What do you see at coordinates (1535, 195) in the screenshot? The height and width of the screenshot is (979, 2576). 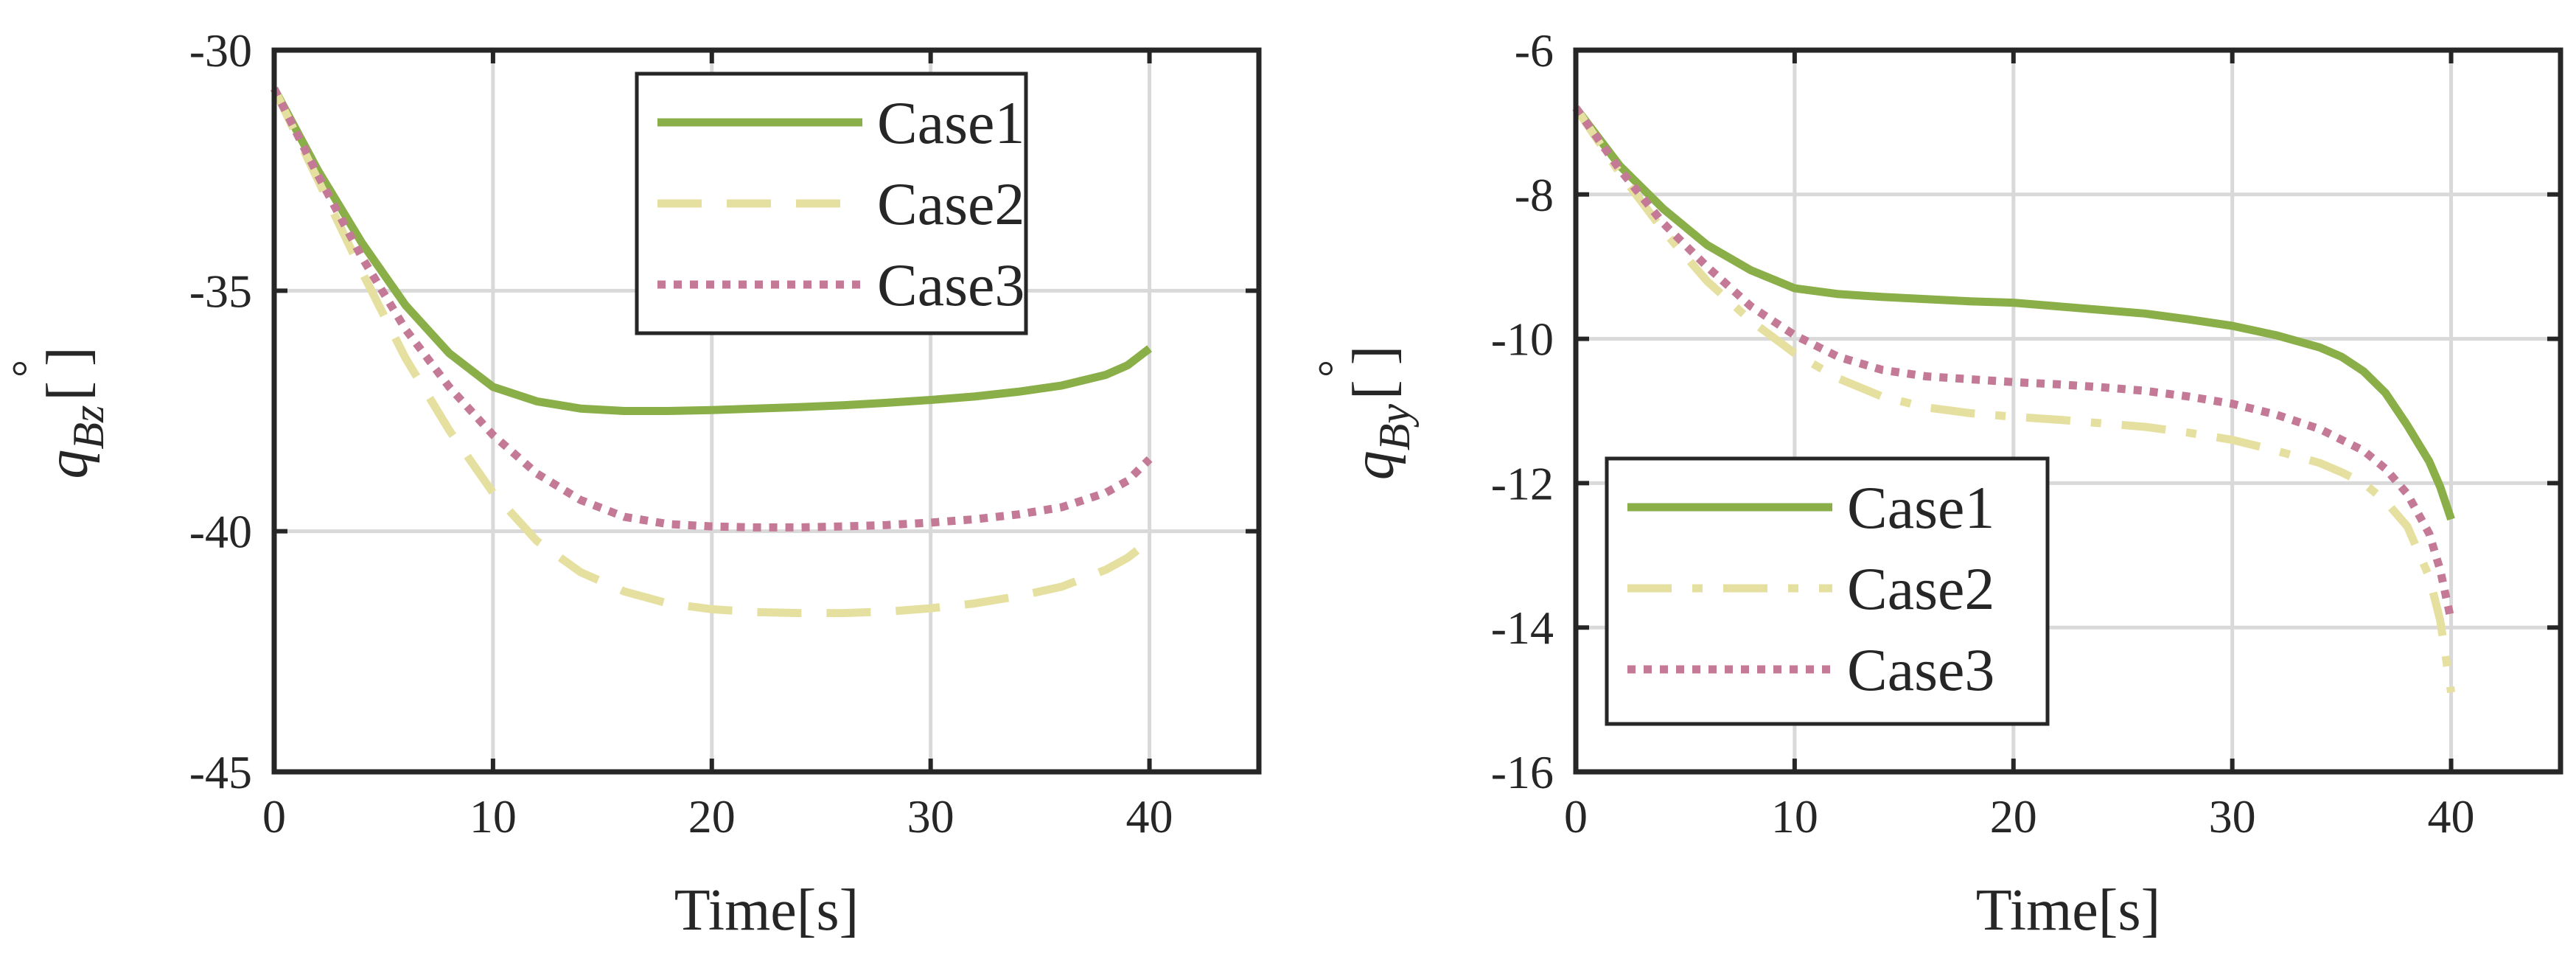 I see `y-tick-label: -8` at bounding box center [1535, 195].